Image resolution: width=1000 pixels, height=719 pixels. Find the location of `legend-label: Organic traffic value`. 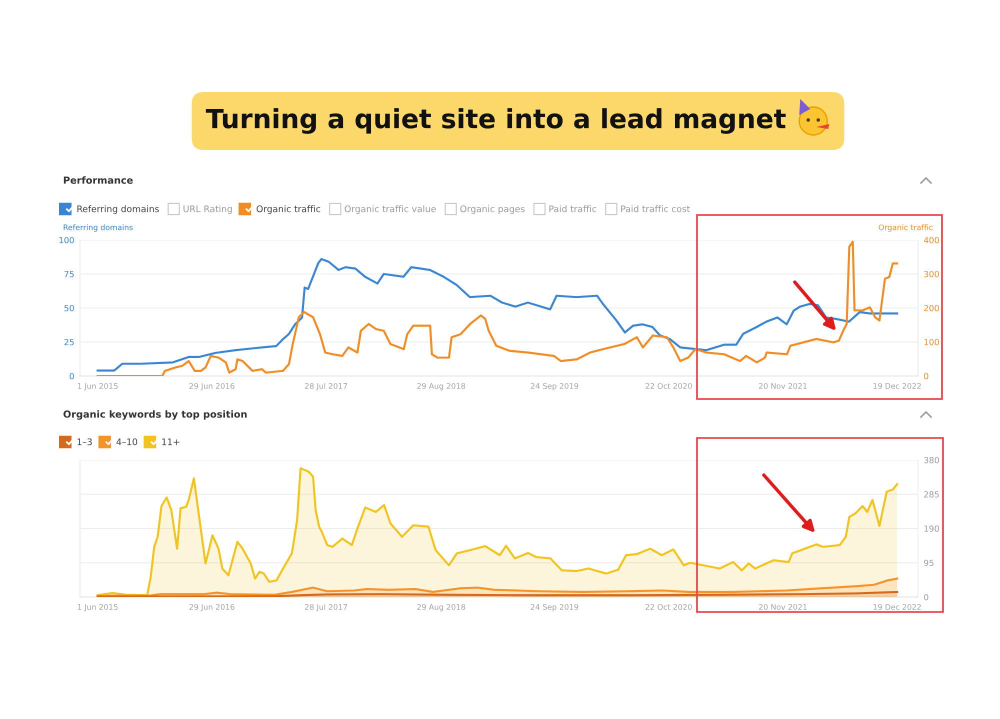

legend-label: Organic traffic value is located at coordinates (390, 209).